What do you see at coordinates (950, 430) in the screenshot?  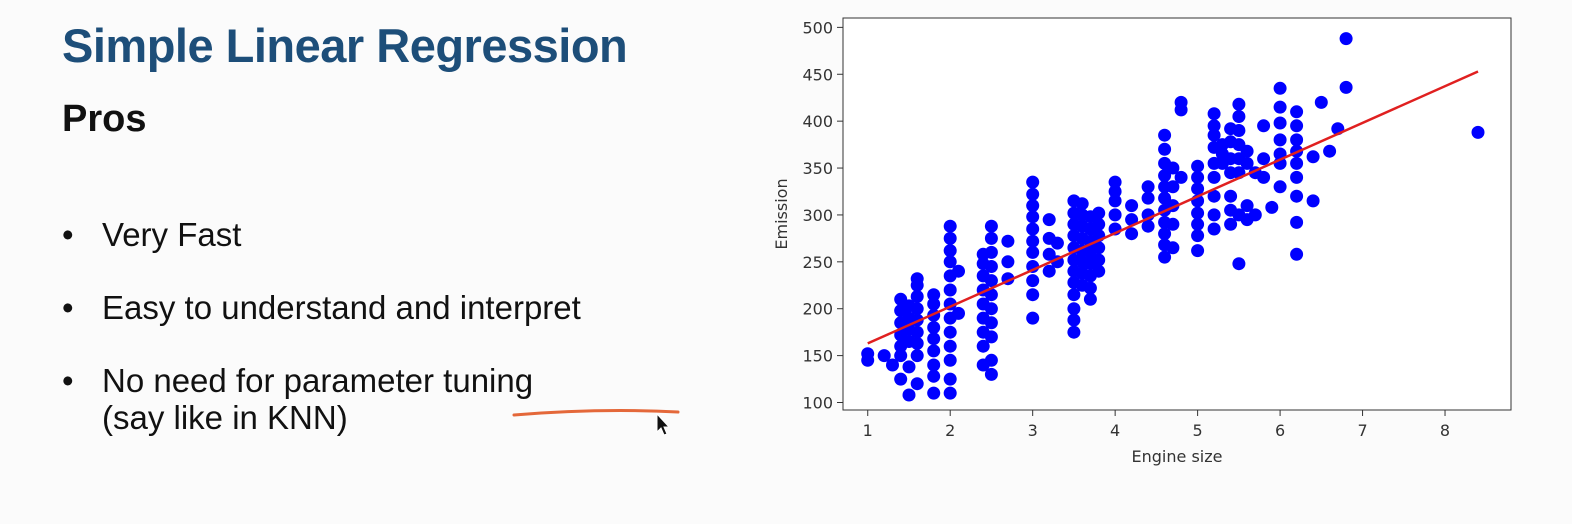 I see `x-tick-label: 2` at bounding box center [950, 430].